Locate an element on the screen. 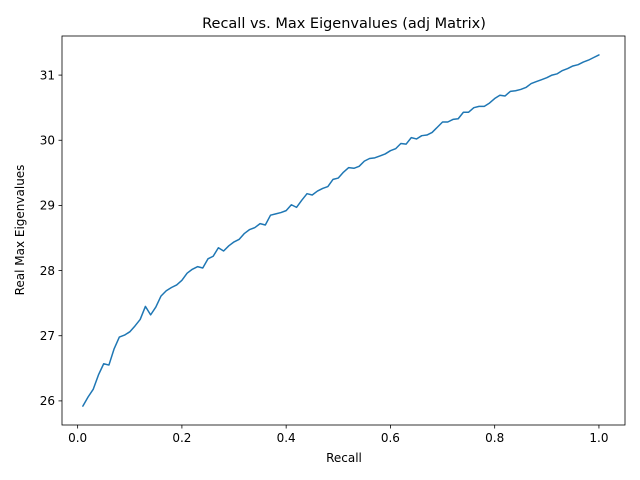 The height and width of the screenshot is (480, 640). y-tick-label: 28 is located at coordinates (47, 271).